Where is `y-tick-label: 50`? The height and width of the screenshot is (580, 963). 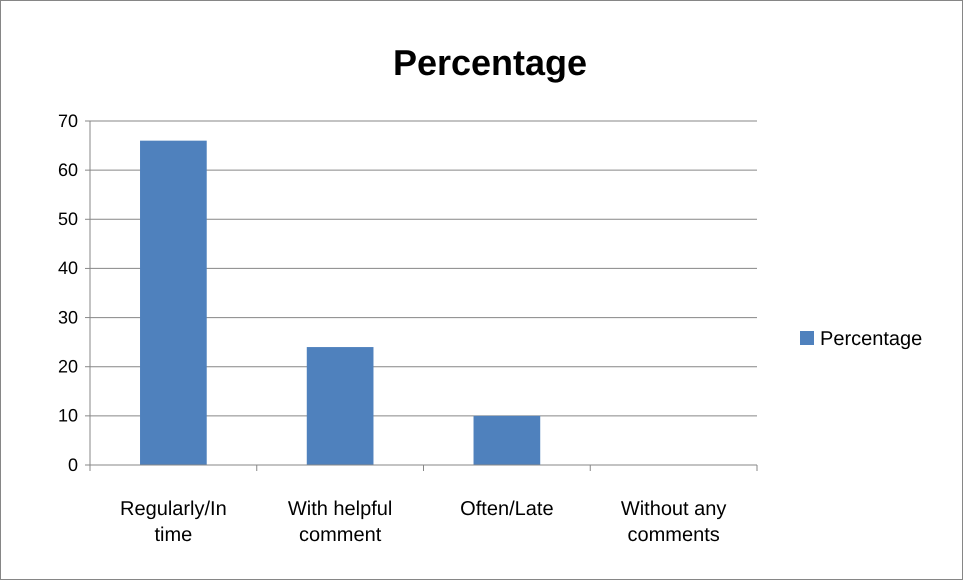
y-tick-label: 50 is located at coordinates (68, 219).